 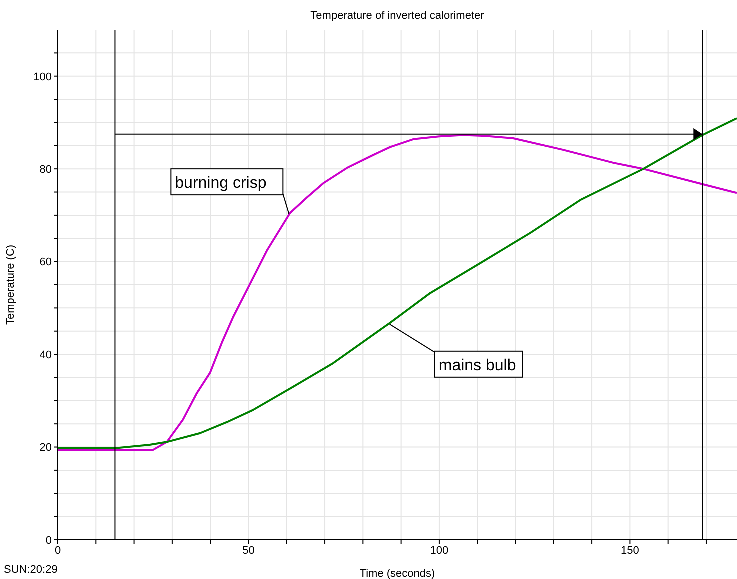 What do you see at coordinates (46, 448) in the screenshot?
I see `y-tick-label: 20` at bounding box center [46, 448].